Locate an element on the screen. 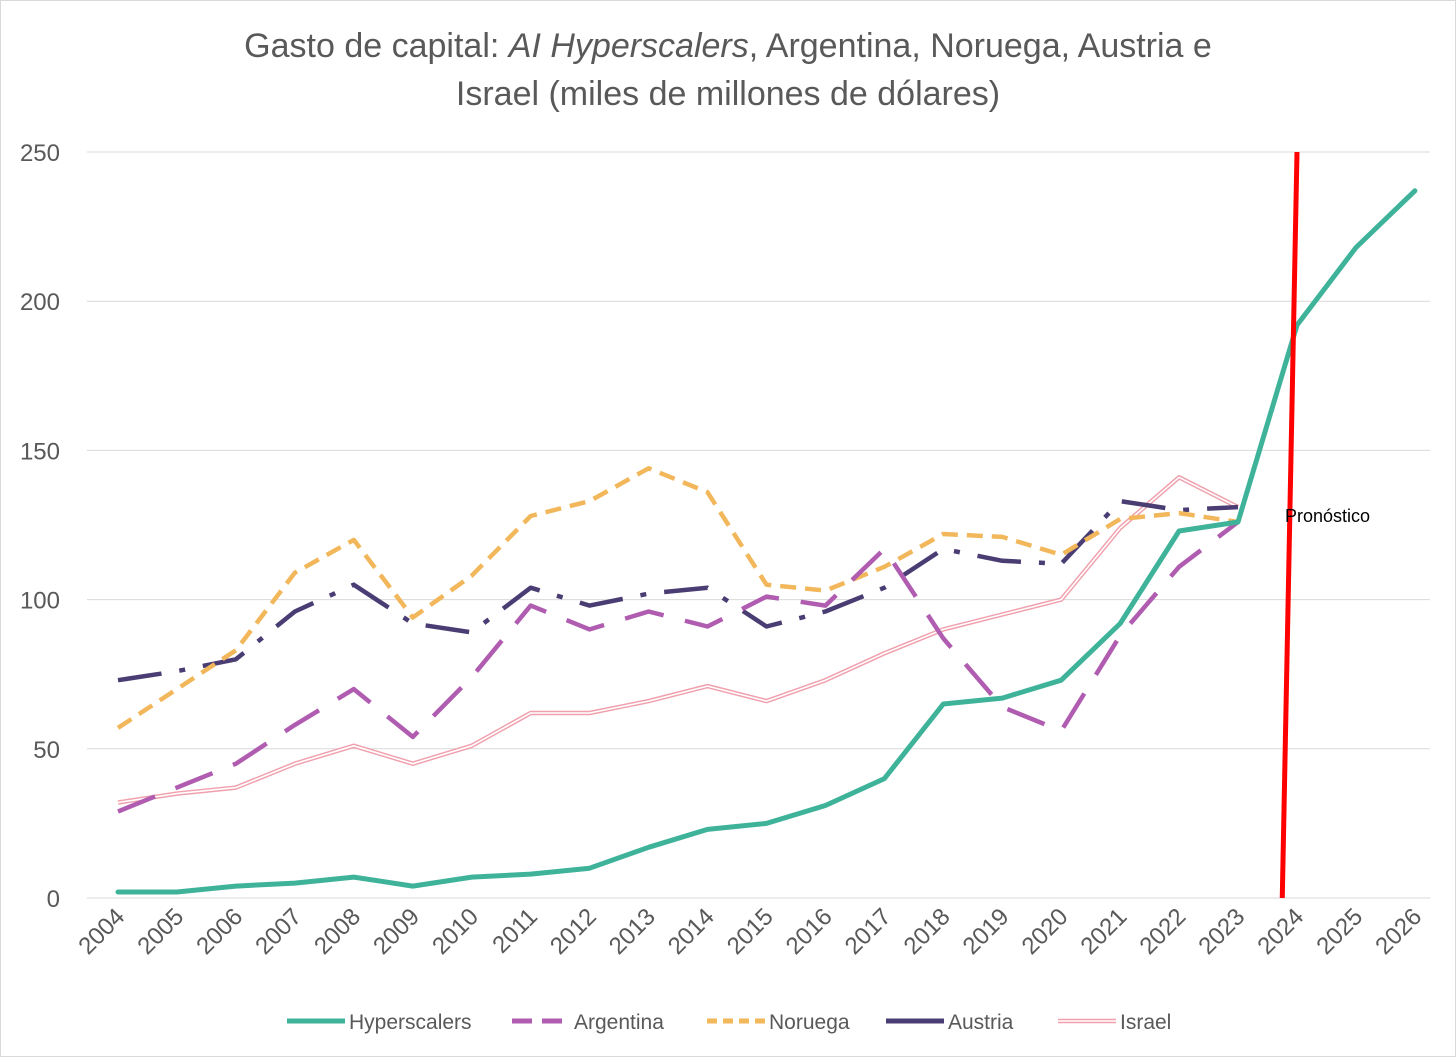  x-tick-label: 2005 is located at coordinates (160, 931).